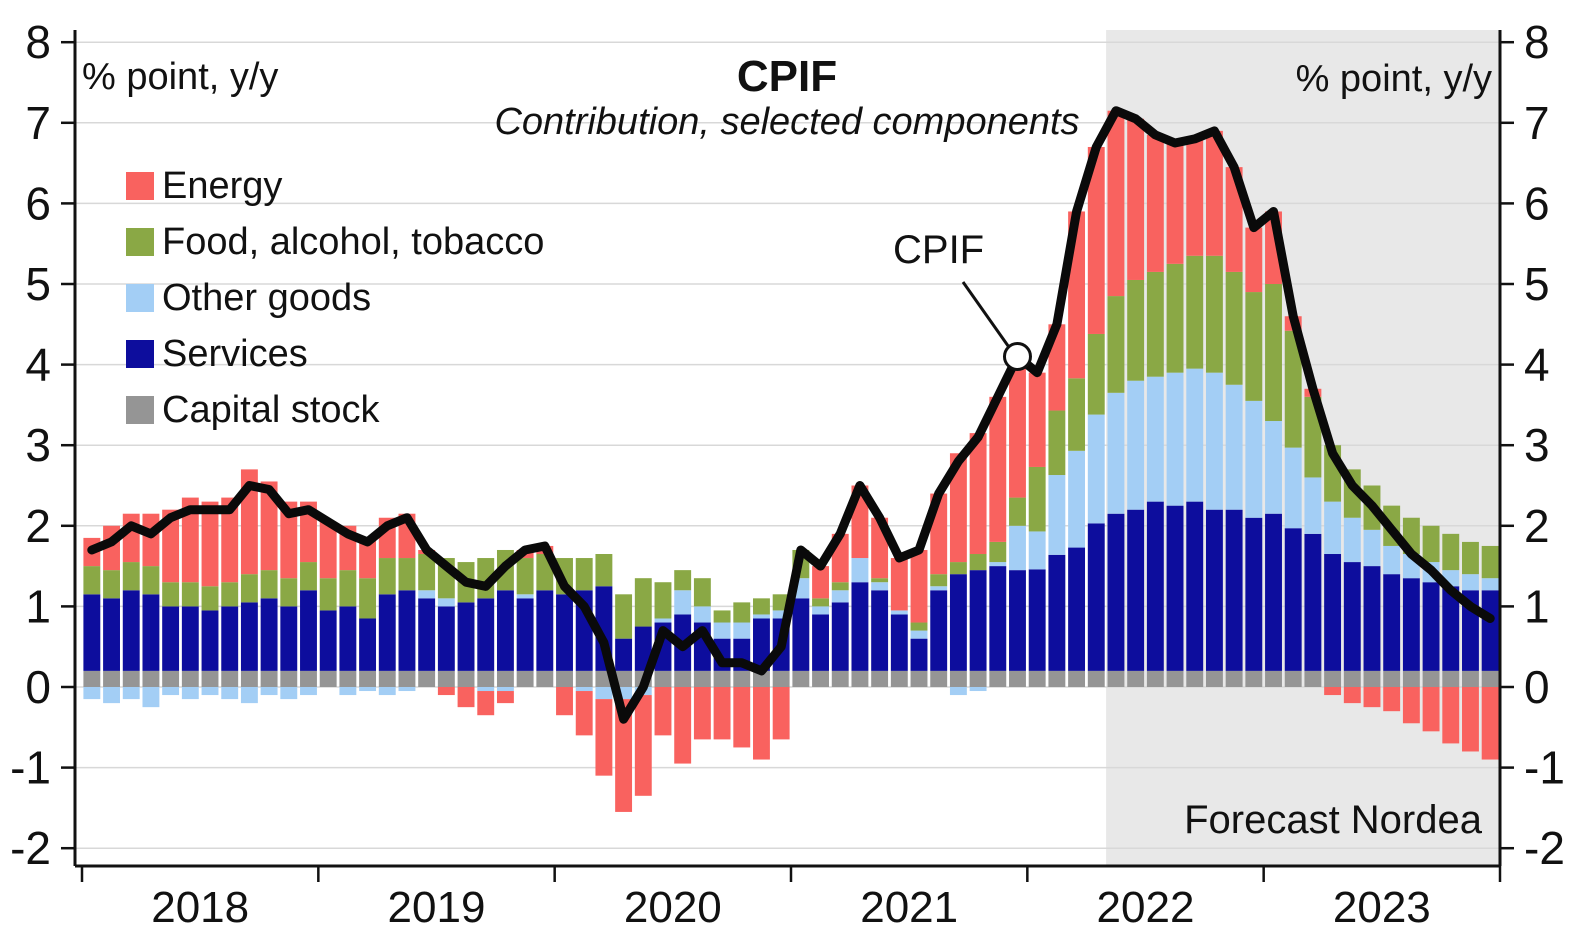 This screenshot has height=936, width=1574. Describe the element at coordinates (985, 314) in the screenshot. I see `annotation-leader-line` at that location.